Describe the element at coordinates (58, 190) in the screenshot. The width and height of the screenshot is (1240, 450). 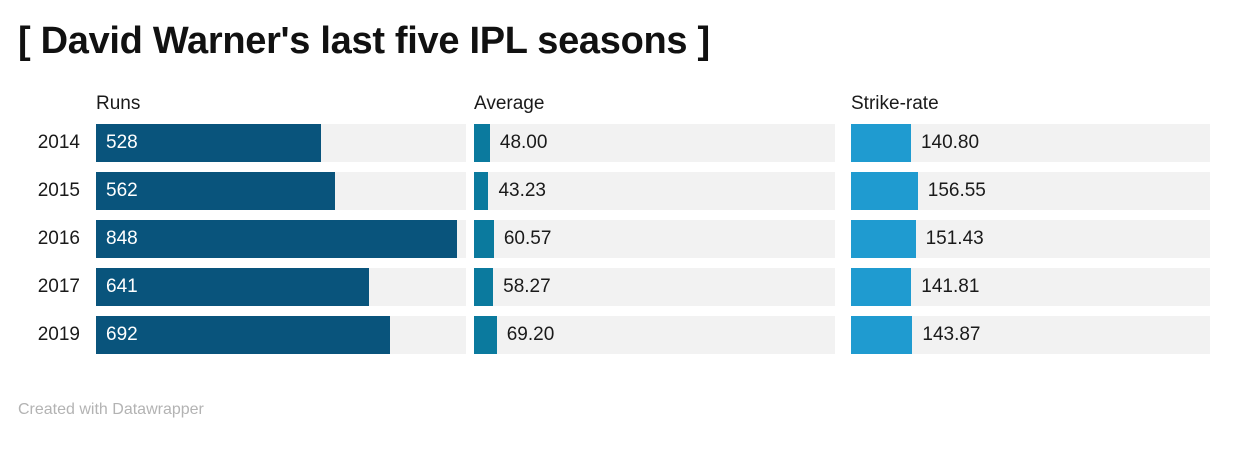
I see `row-year-label: 2015` at that location.